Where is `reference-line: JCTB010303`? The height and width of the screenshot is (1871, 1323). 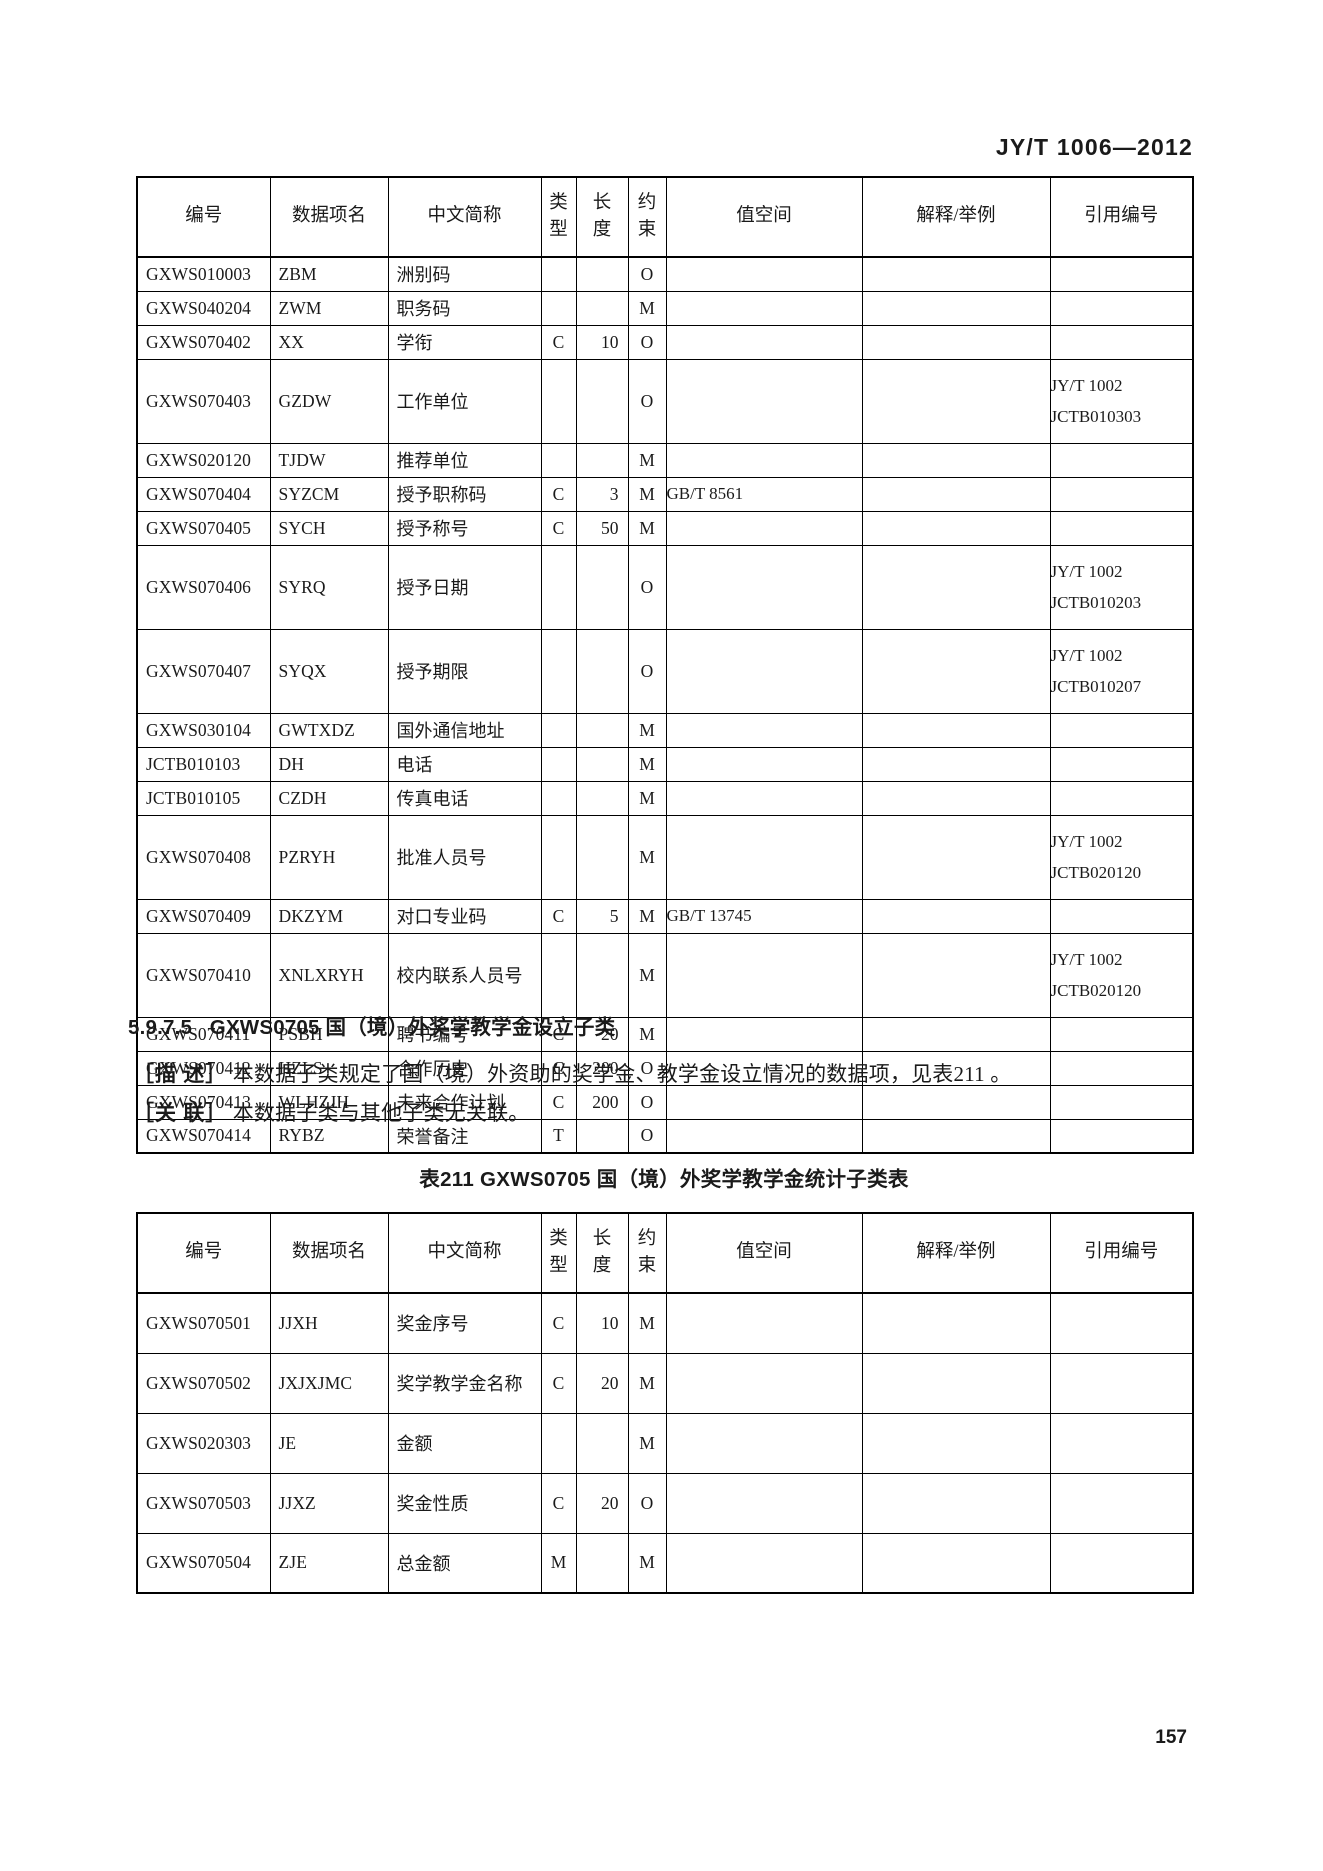
reference-line: JCTB010303 is located at coordinates (1096, 416).